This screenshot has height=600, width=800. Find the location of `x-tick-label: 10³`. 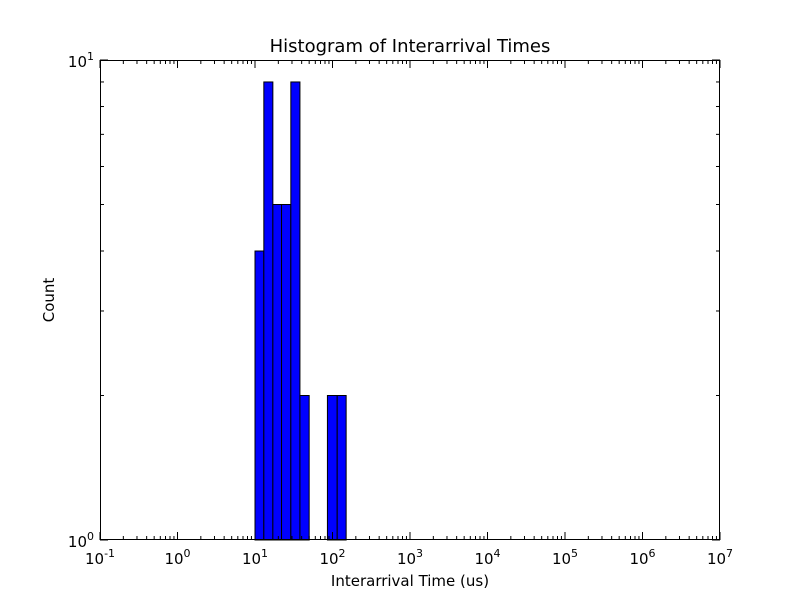

x-tick-label: 10³ is located at coordinates (410, 557).